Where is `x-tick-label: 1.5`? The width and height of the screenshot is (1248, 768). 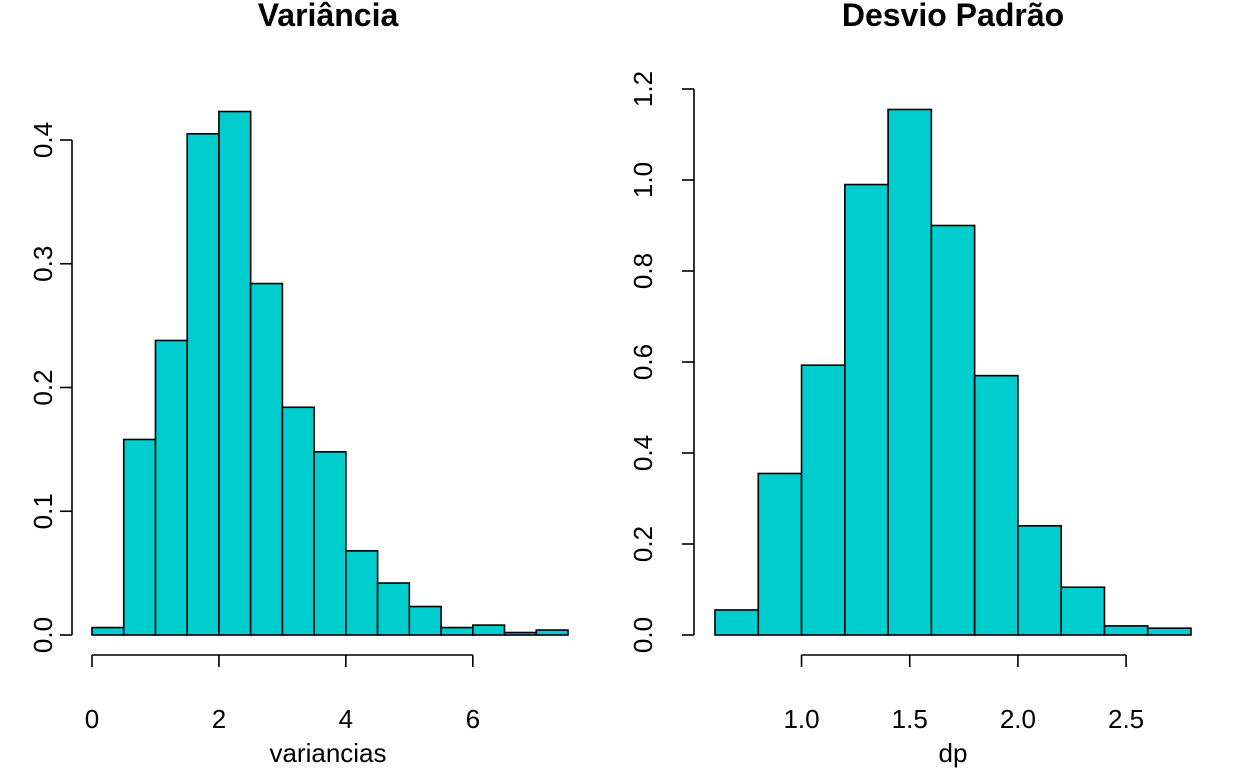
x-tick-label: 1.5 is located at coordinates (910, 719).